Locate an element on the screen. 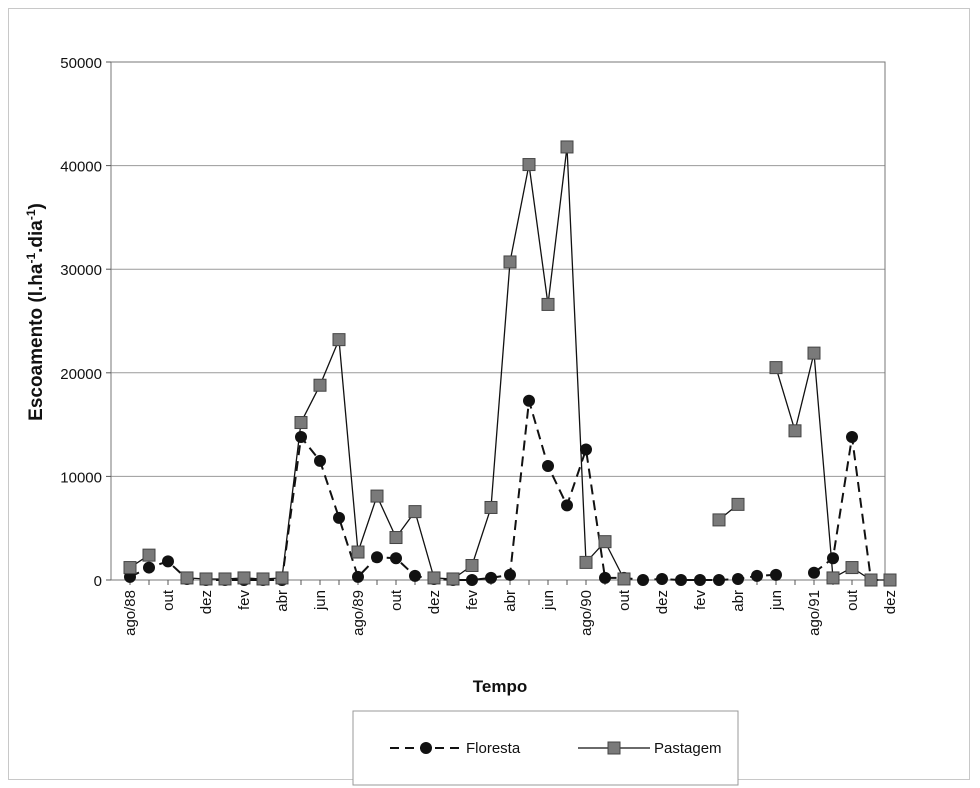 The width and height of the screenshot is (980, 788). legend-pastagem-label: Pastagem is located at coordinates (688, 748).